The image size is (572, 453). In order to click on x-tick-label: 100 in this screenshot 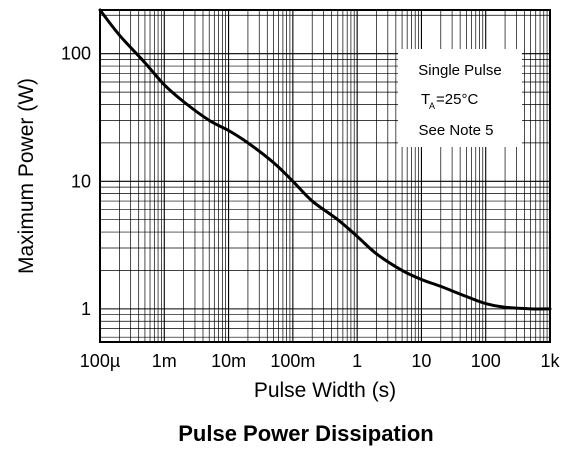, I will do `click(486, 361)`.